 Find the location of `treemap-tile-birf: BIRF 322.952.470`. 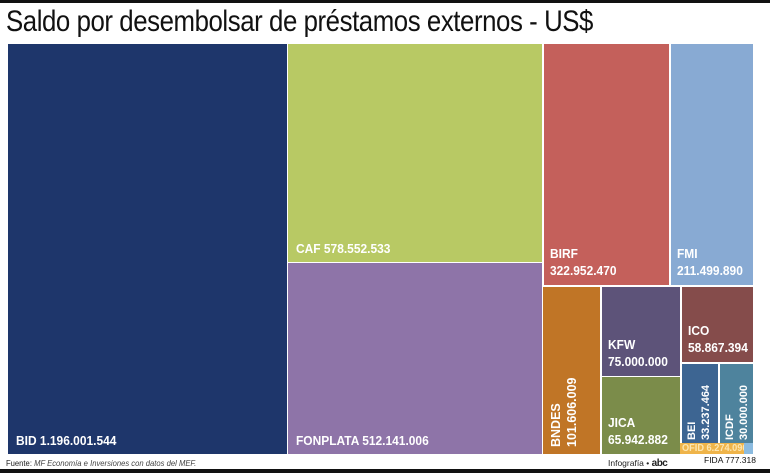

treemap-tile-birf: BIRF 322.952.470 is located at coordinates (606, 164).